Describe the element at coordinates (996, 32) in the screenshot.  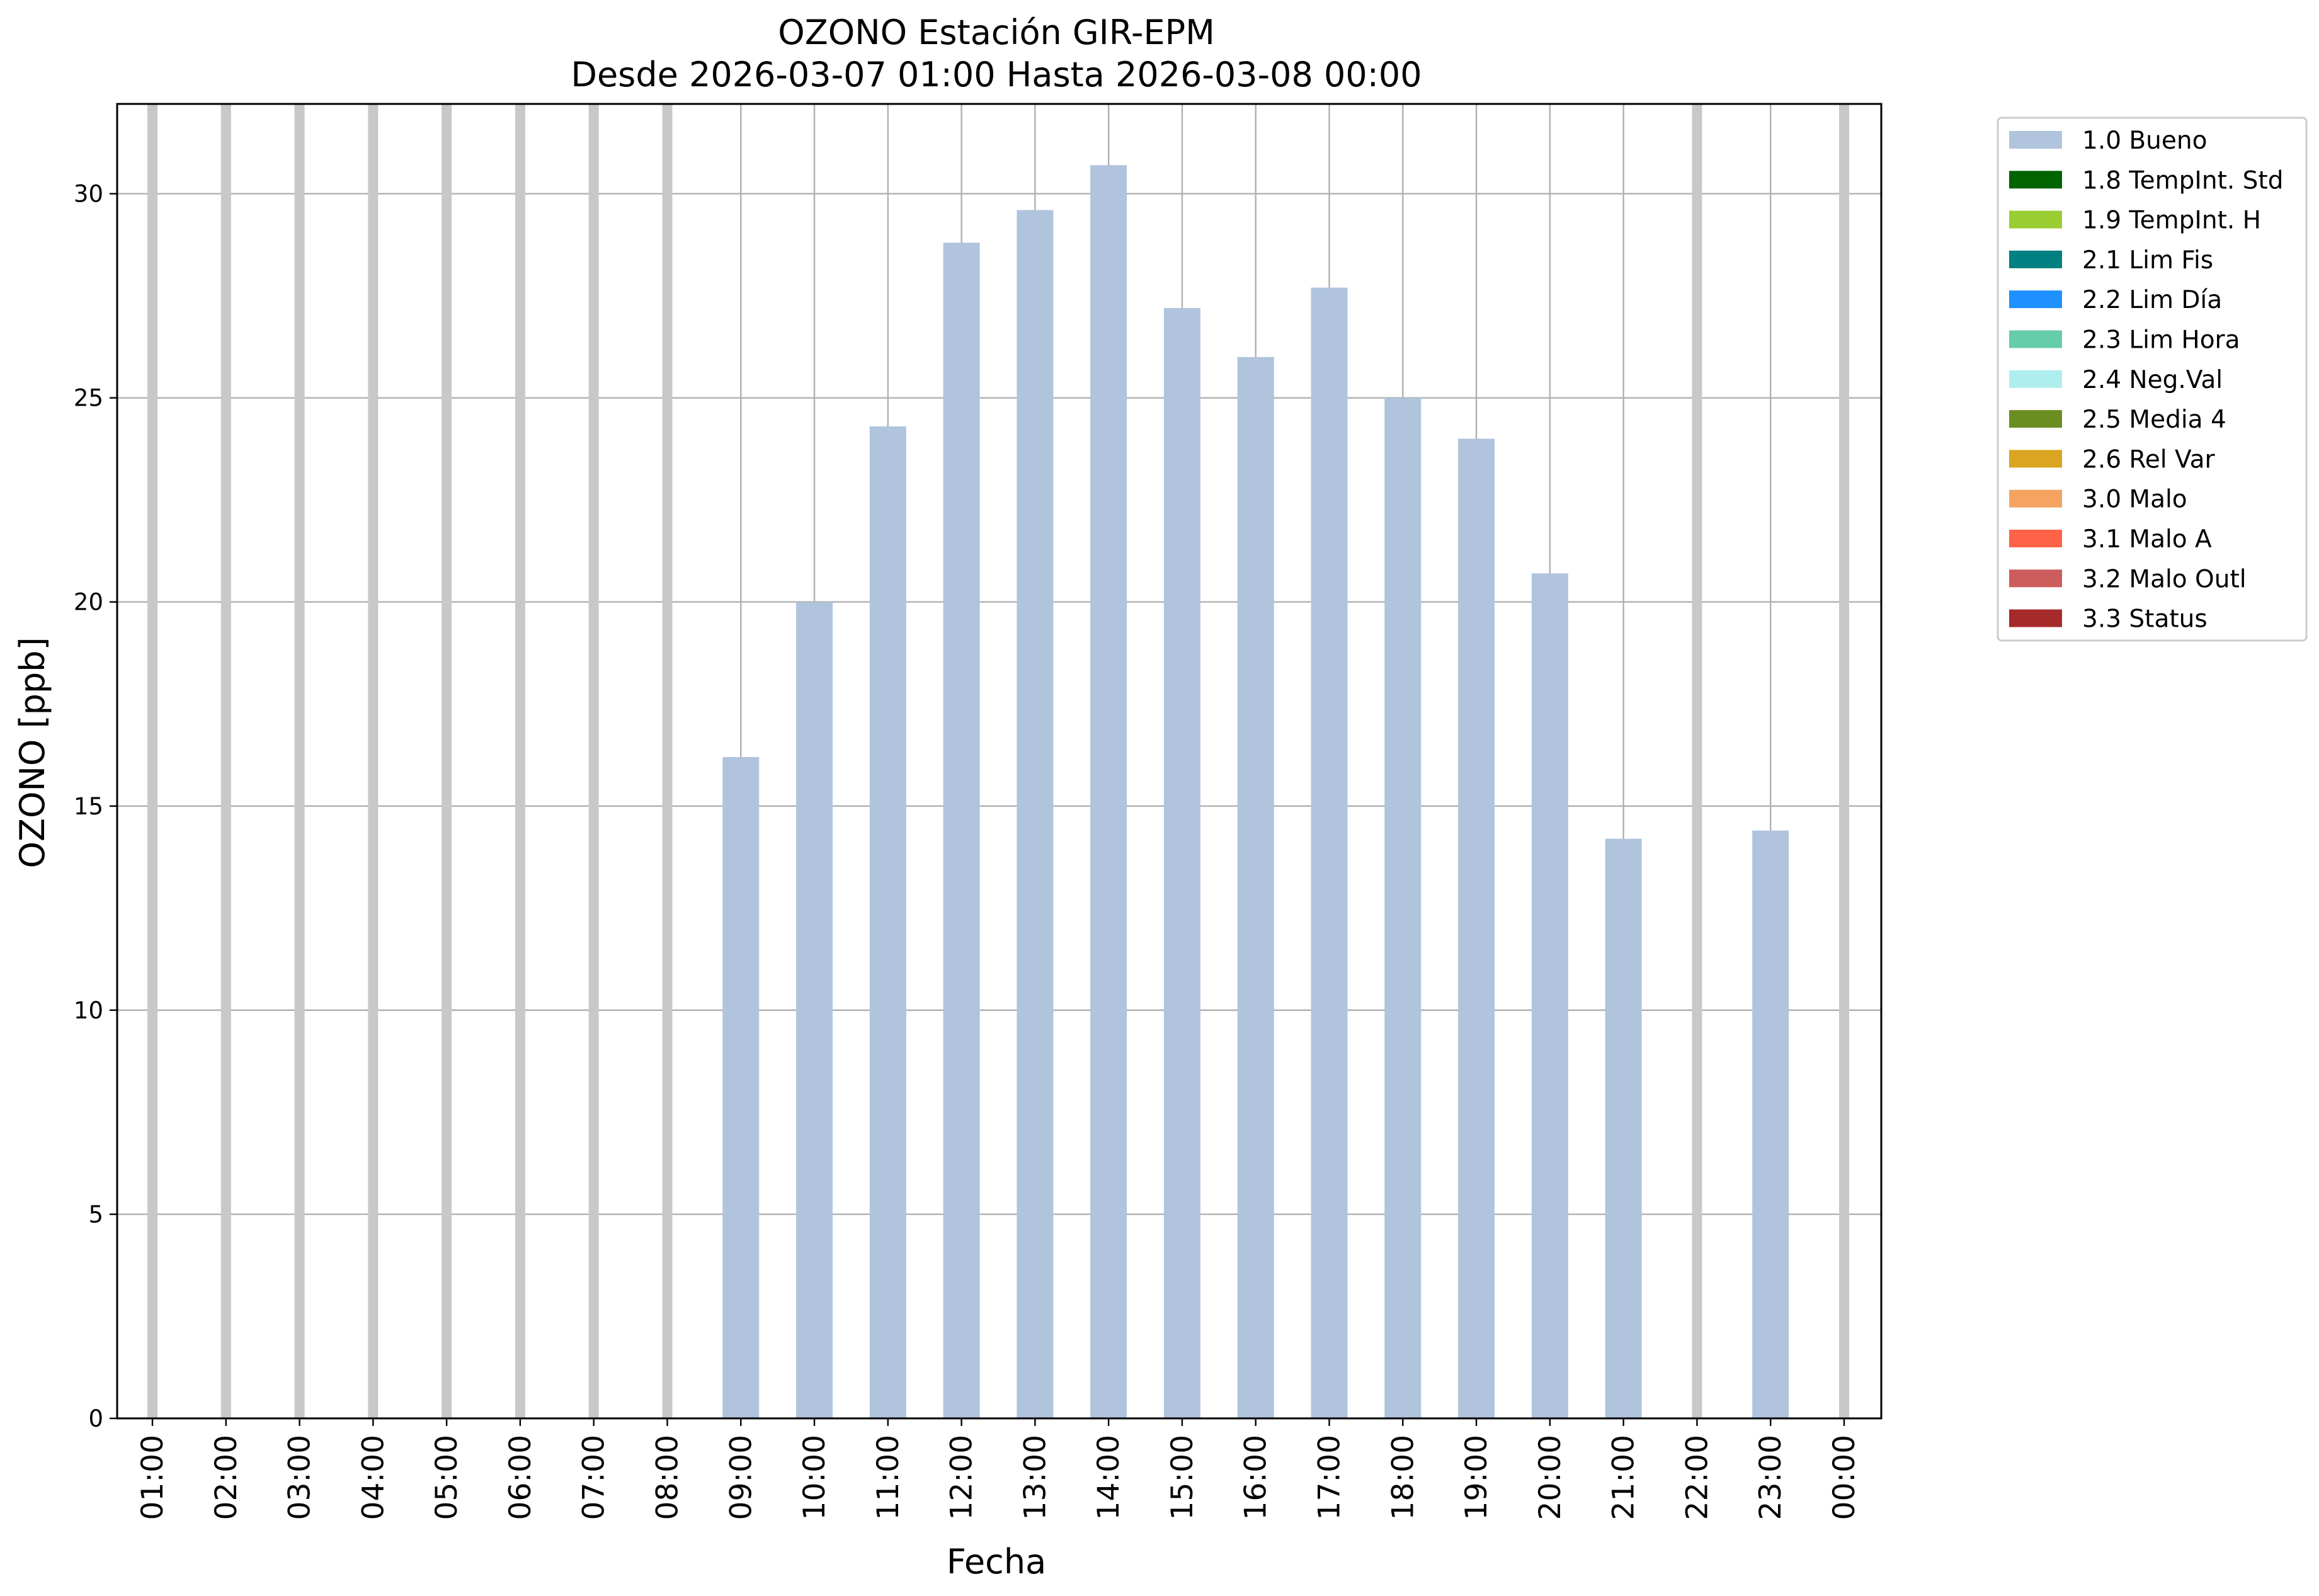
I see `chart-title: OZONO Estación GIR-EPM` at that location.